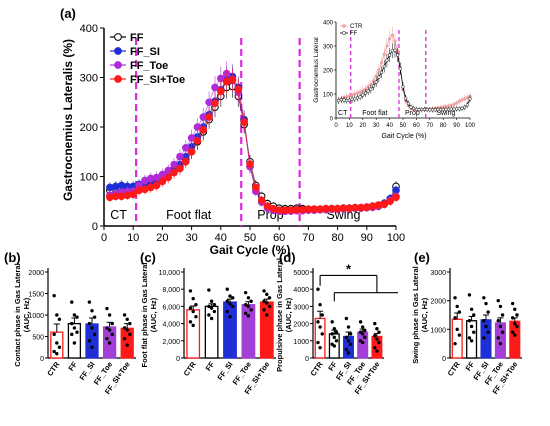  What do you see at coordinates (301, 290) in the screenshot?
I see `bar-y-tick-label: 4000` at bounding box center [301, 290].